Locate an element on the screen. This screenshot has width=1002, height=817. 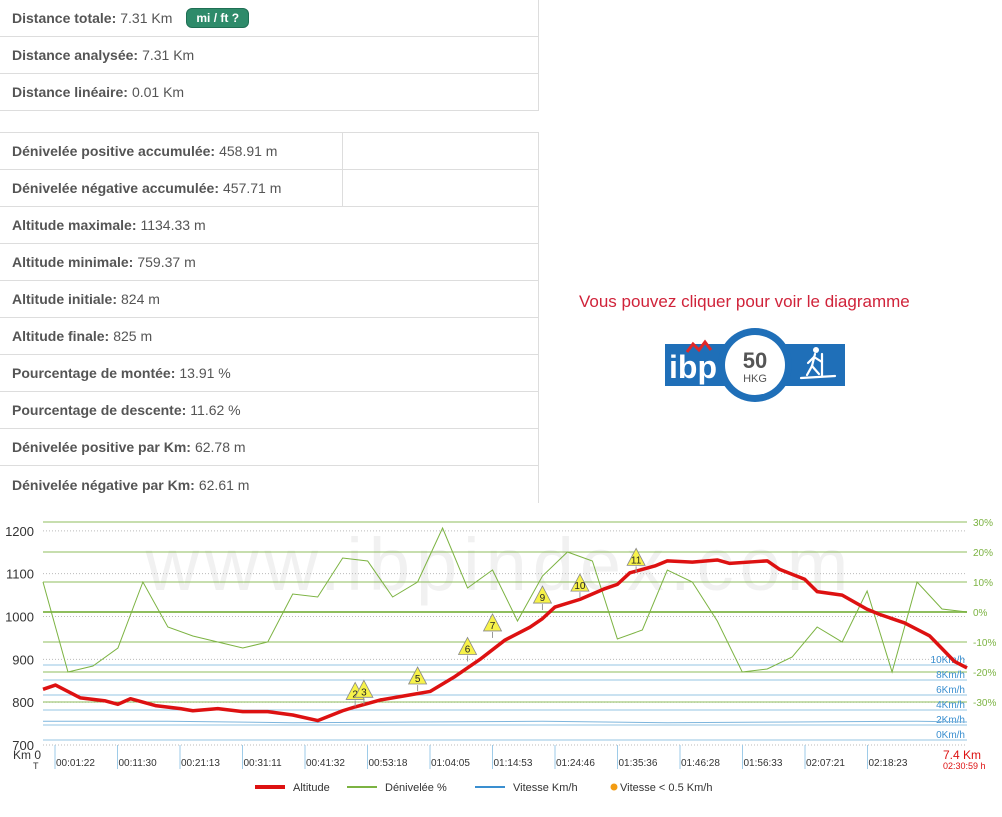
mountain-icon is located at coordinates (699, 346).